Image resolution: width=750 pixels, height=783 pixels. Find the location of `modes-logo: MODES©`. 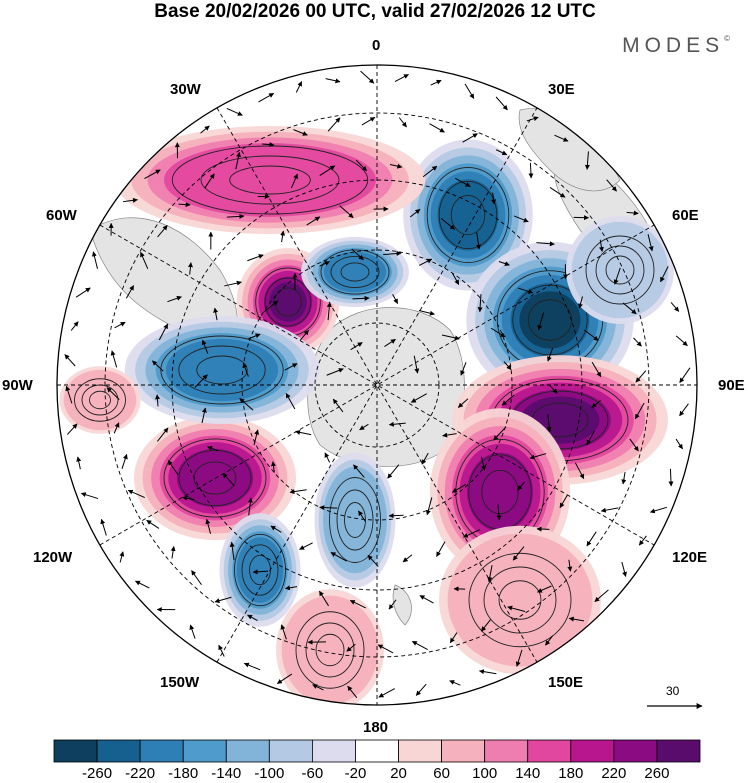

modes-logo: MODES© is located at coordinates (676, 46).